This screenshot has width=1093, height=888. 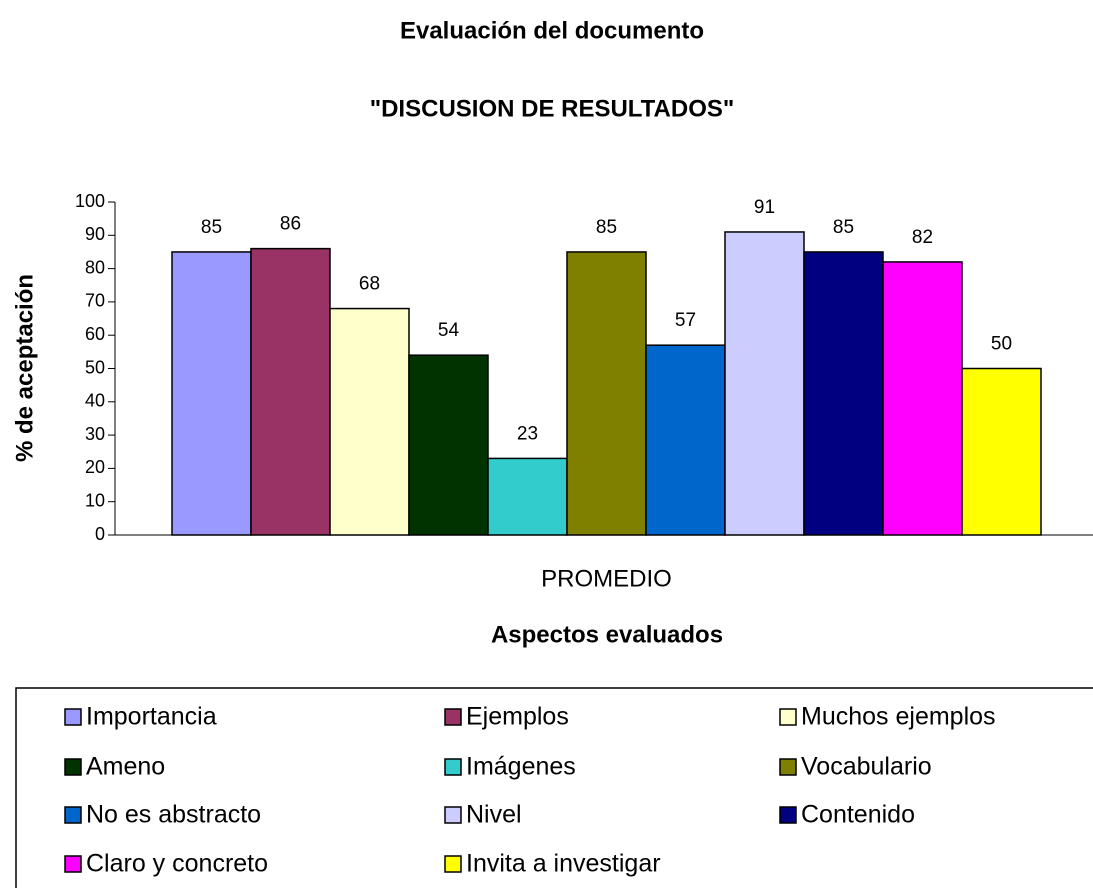 I want to click on y-tick-label: 50, so click(x=95, y=367).